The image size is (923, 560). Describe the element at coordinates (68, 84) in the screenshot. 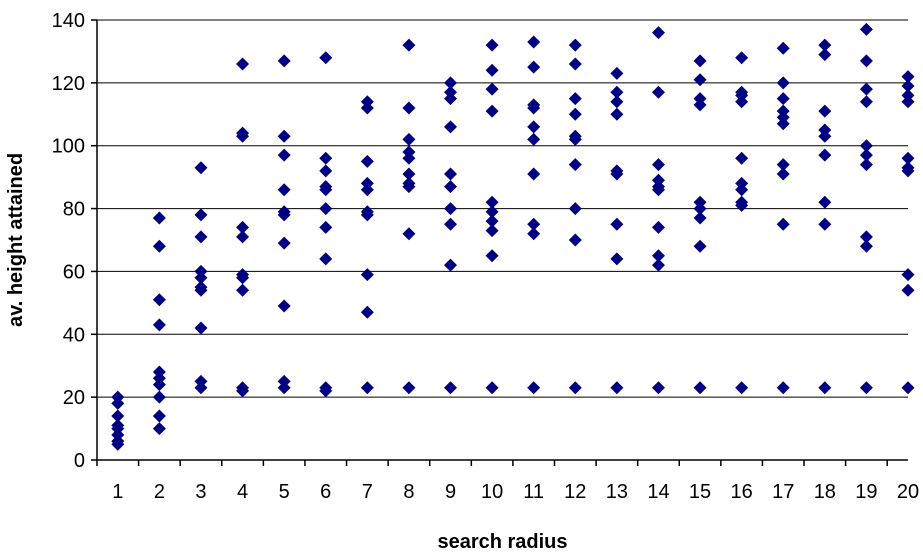

I see `y-tick-label: 120` at that location.